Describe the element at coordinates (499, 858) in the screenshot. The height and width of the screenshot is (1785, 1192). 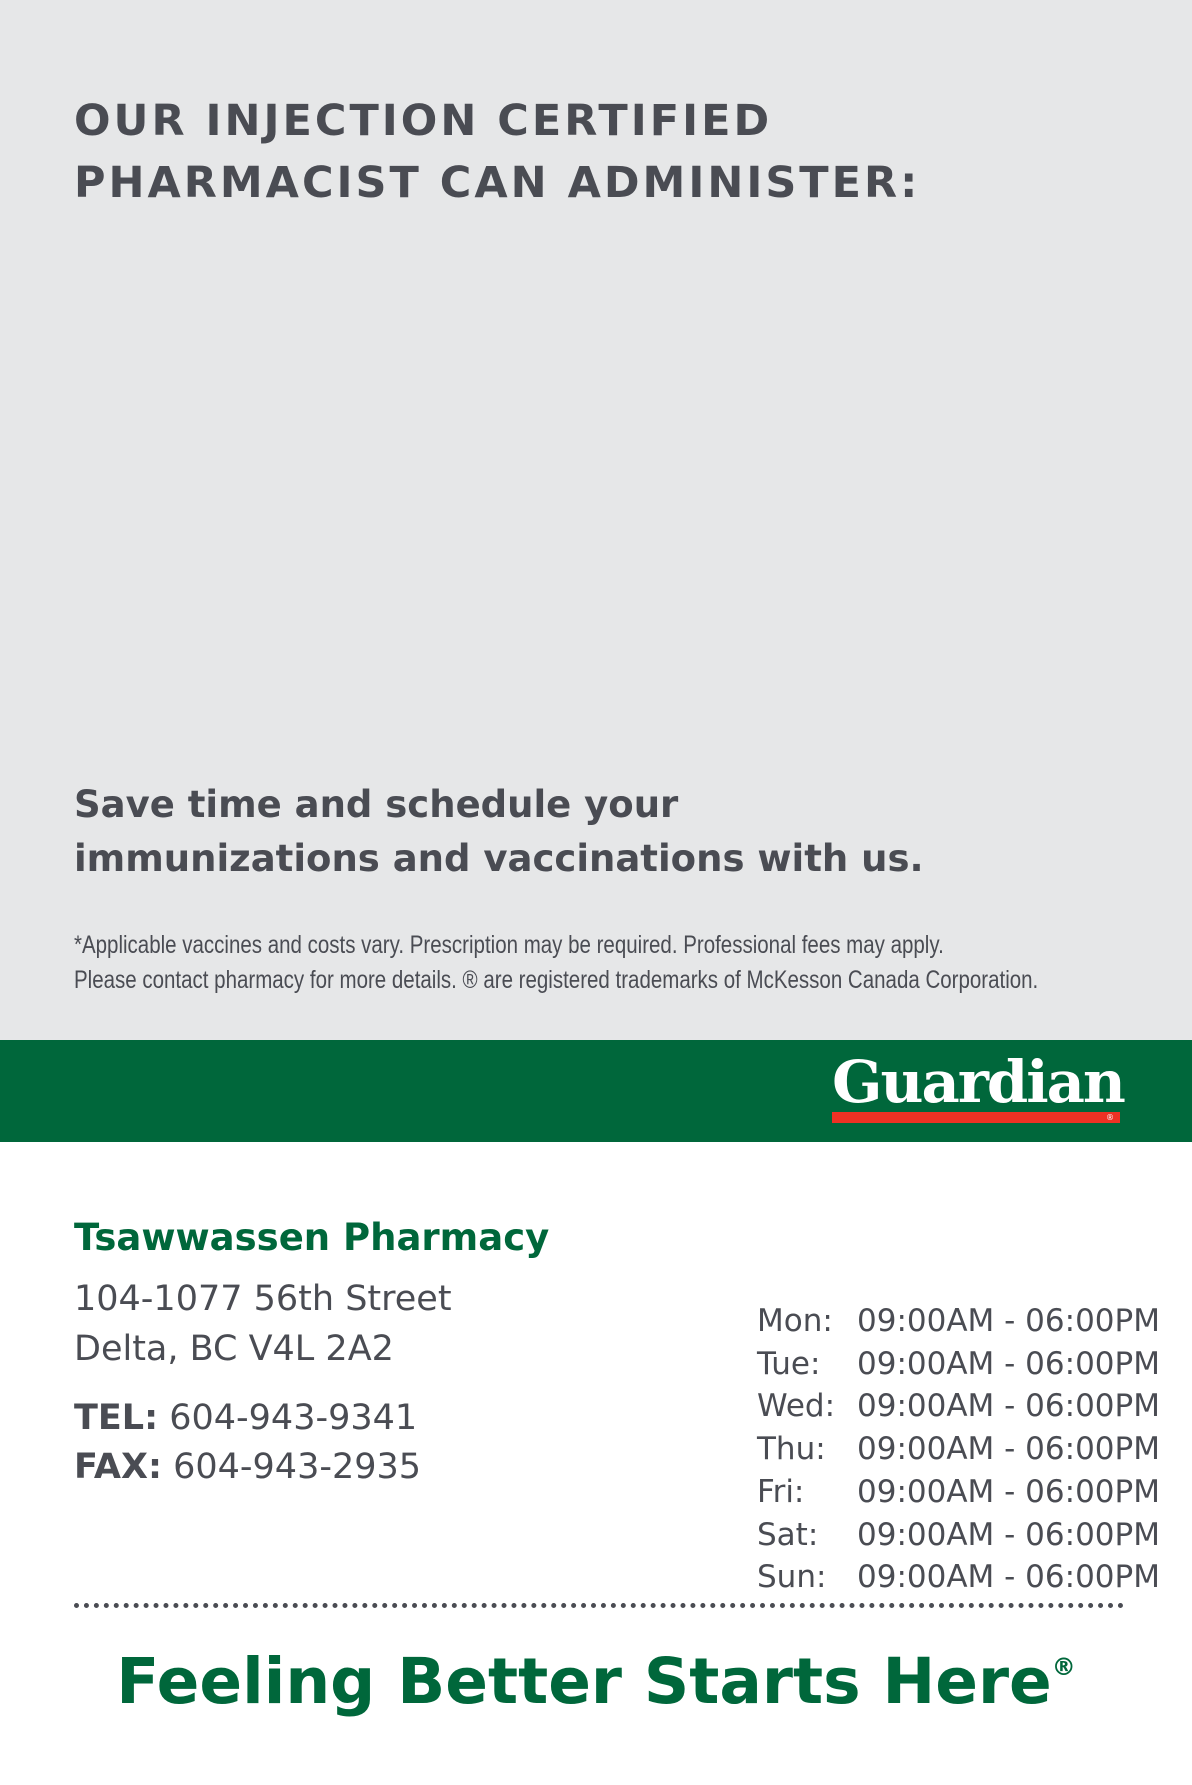
I see `promo-line-2: immunizations and vaccinations with us.` at that location.